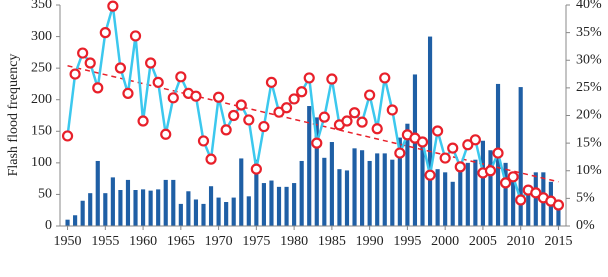  Describe the element at coordinates (483, 241) in the screenshot. I see `x-tick-label: 2005` at that location.